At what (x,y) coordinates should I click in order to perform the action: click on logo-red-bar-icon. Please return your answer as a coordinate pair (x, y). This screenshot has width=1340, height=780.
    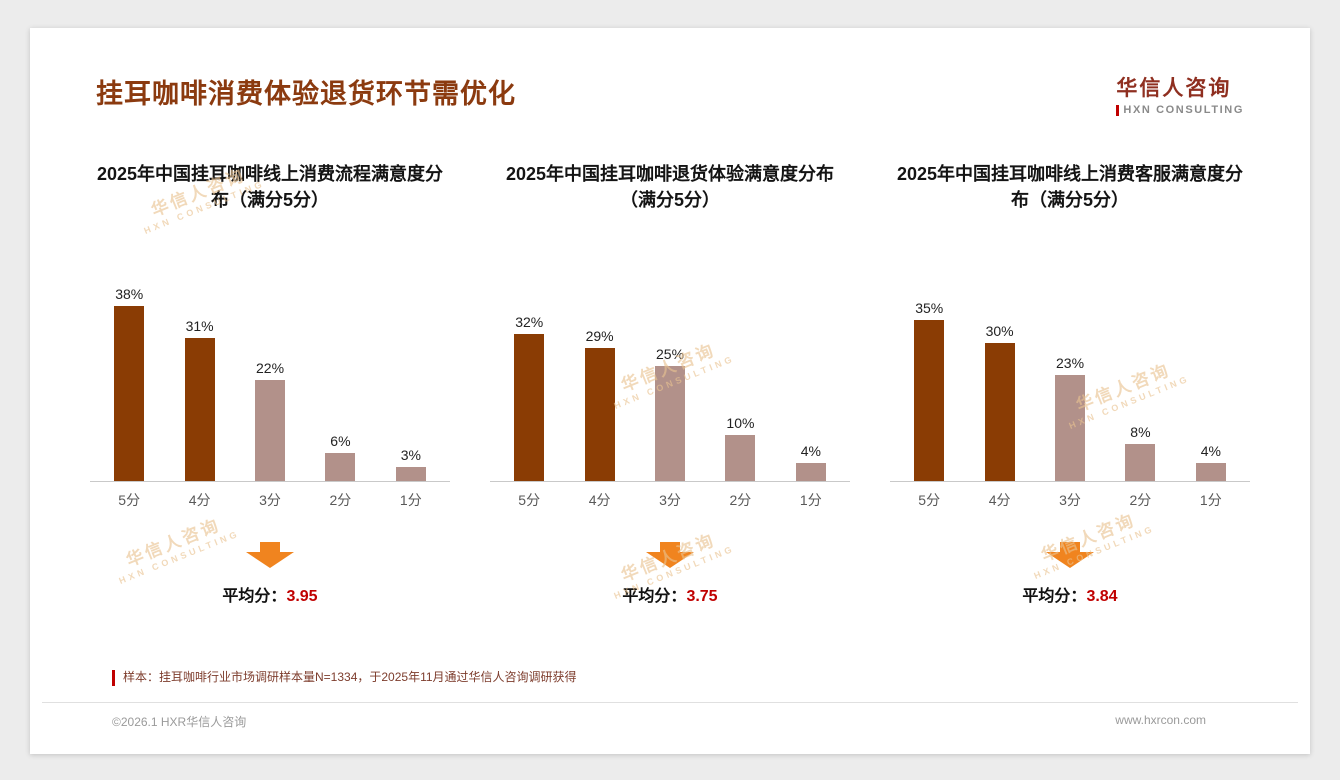
    Looking at the image, I should click on (1118, 110).